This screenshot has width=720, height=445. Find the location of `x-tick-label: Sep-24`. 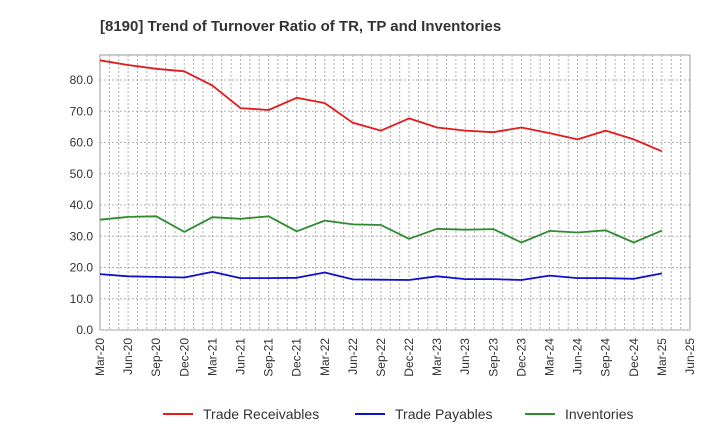

x-tick-label: Sep-24 is located at coordinates (606, 357).